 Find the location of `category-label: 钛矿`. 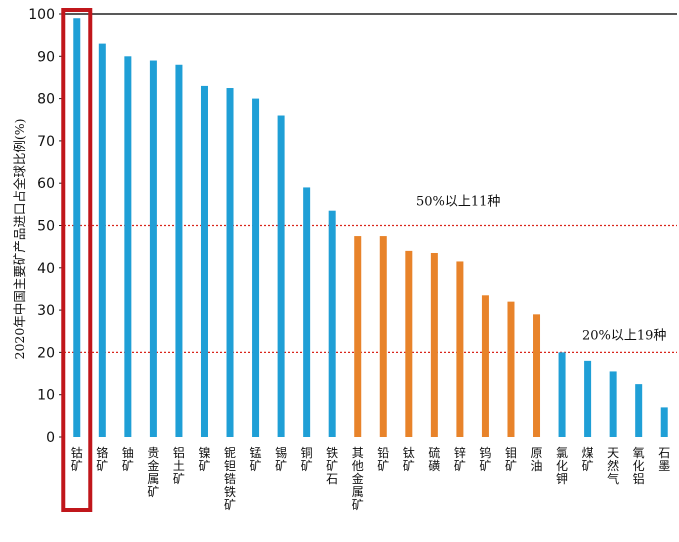

category-label: 钛矿 is located at coordinates (409, 459).